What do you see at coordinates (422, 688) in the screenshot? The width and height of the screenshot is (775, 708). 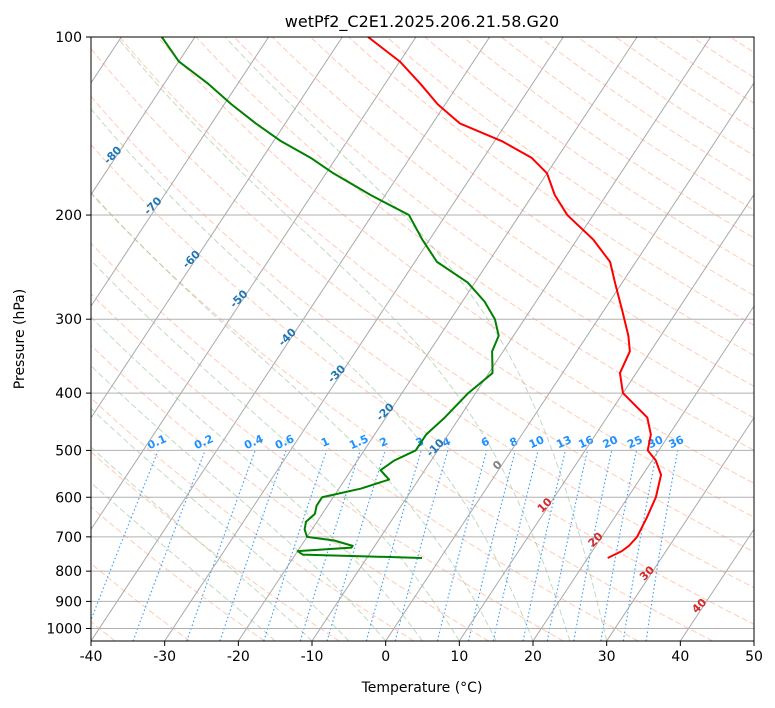 I see `x-axis-label: Temperature (°C)` at bounding box center [422, 688].